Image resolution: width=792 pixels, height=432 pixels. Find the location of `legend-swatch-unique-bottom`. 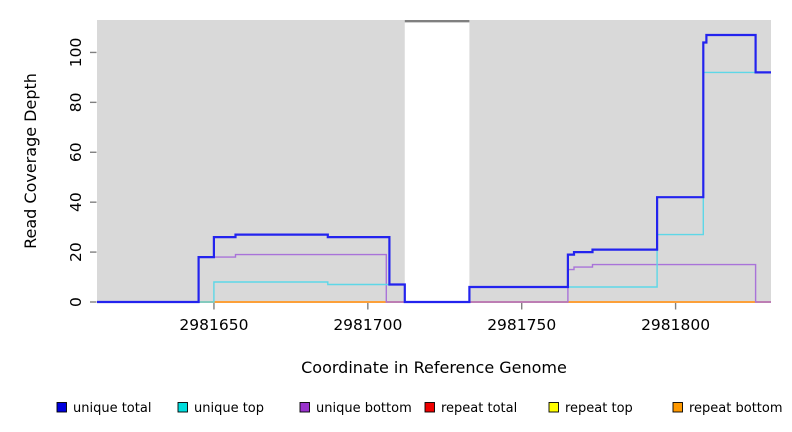

legend-swatch-unique-bottom is located at coordinates (304, 407).